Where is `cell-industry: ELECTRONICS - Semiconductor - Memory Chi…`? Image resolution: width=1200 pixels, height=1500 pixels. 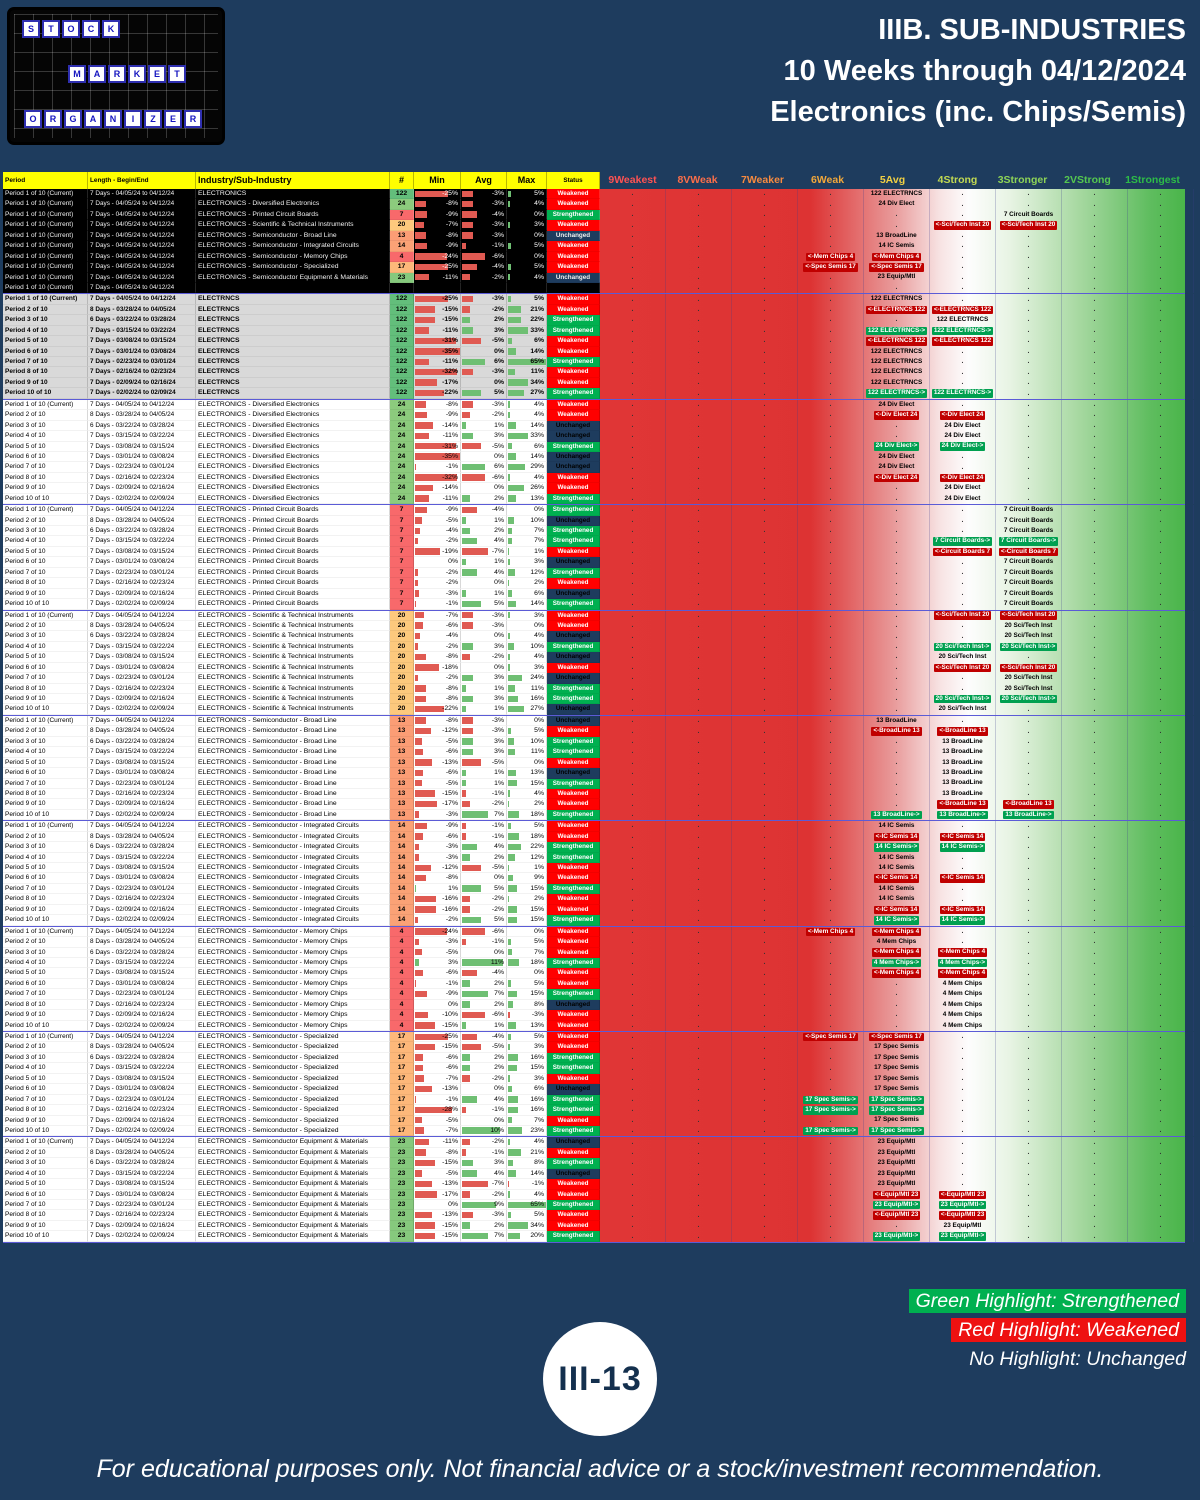
cell-industry: ELECTRONICS - Semiconductor - Memory Chi… is located at coordinates (293, 1015).